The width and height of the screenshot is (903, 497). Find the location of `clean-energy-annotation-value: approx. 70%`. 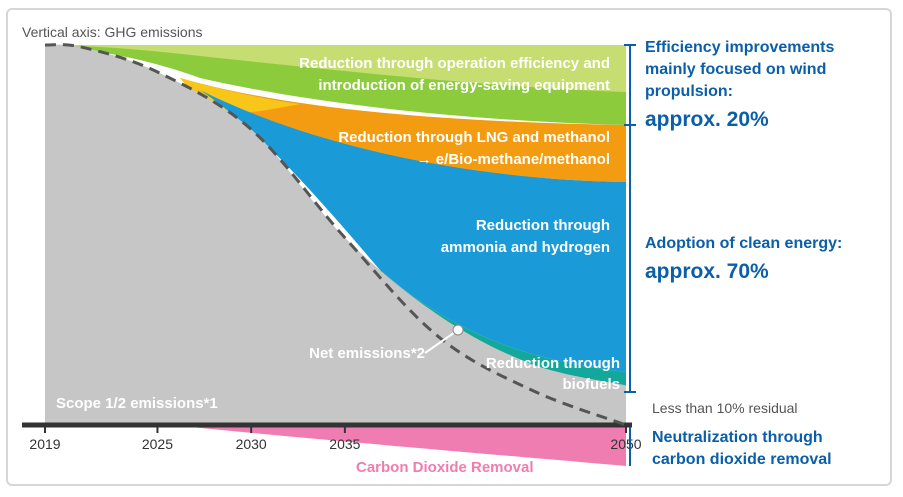

clean-energy-annotation-value: approx. 70% is located at coordinates (707, 271).